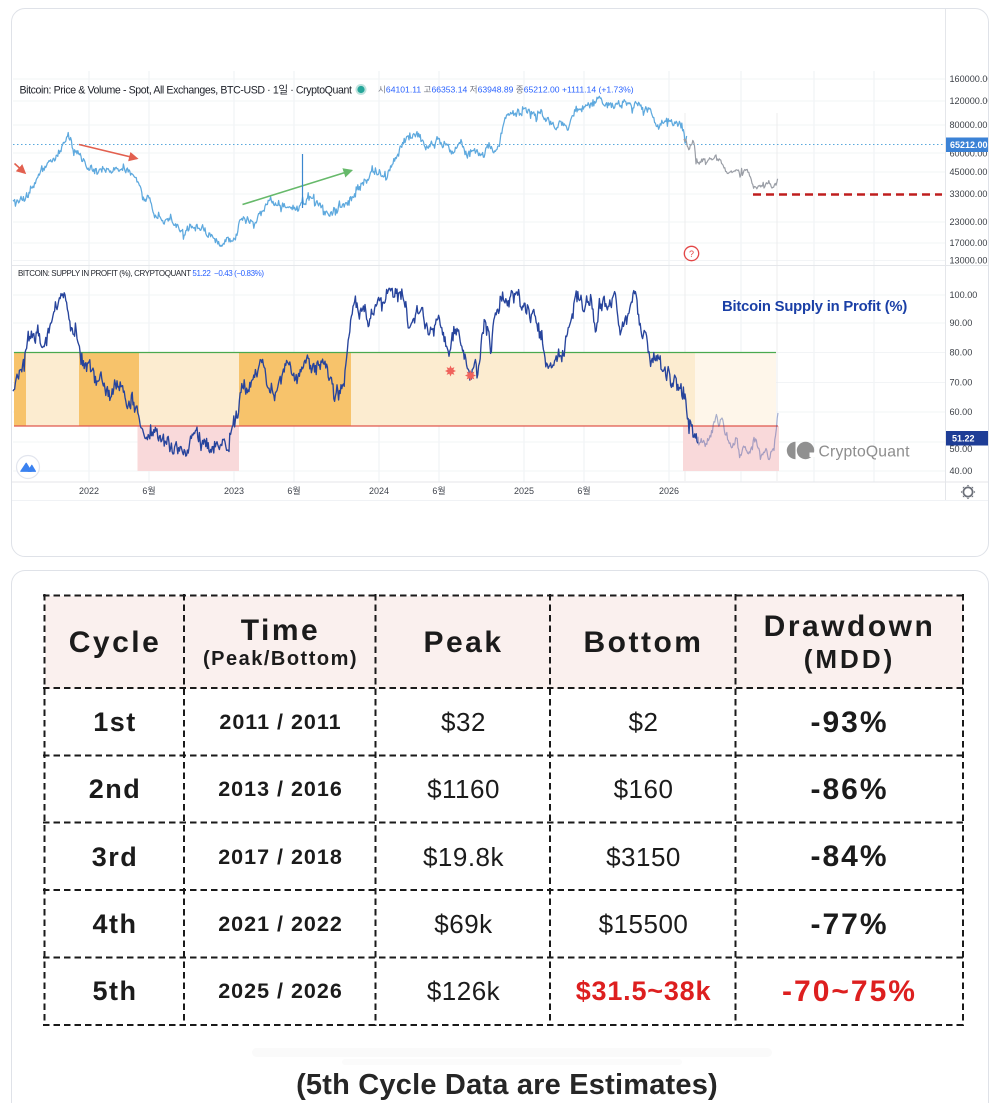 Image resolution: width=997 pixels, height=1103 pixels. Describe the element at coordinates (969, 145) in the screenshot. I see `svg-text: 65212.00` at that location.